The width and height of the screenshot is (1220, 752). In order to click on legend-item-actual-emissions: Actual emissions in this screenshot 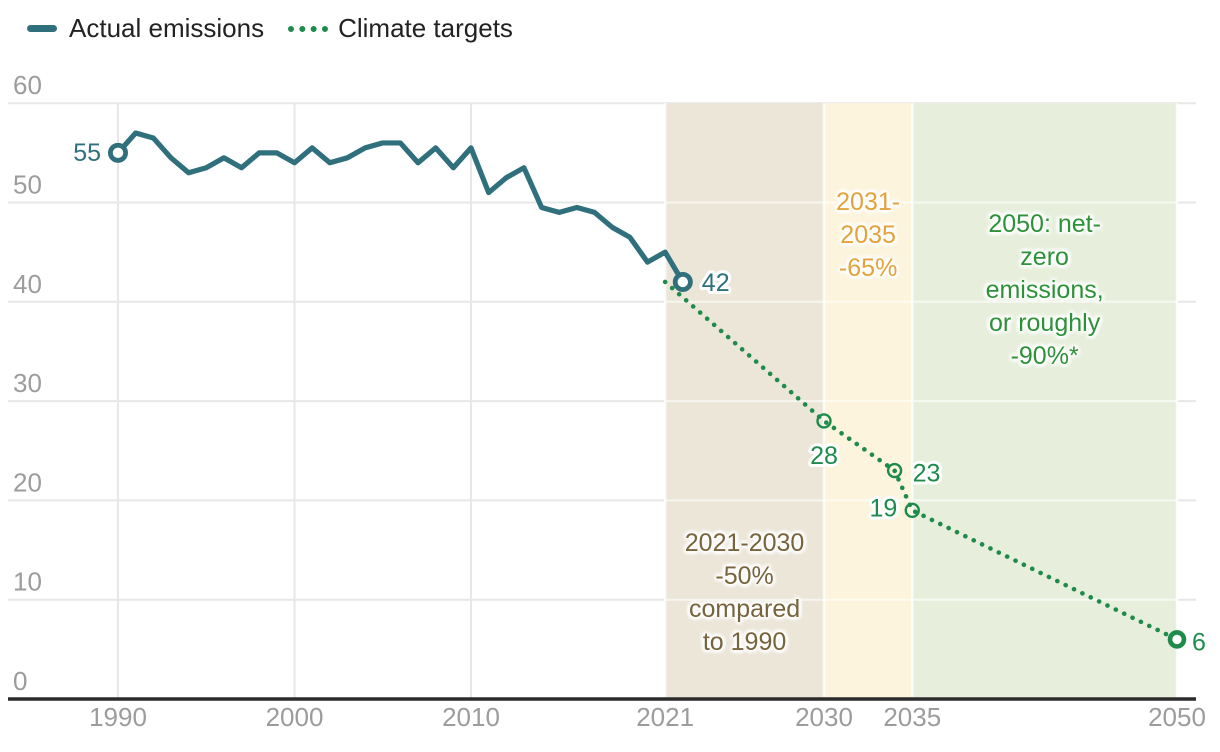, I will do `click(145, 28)`.